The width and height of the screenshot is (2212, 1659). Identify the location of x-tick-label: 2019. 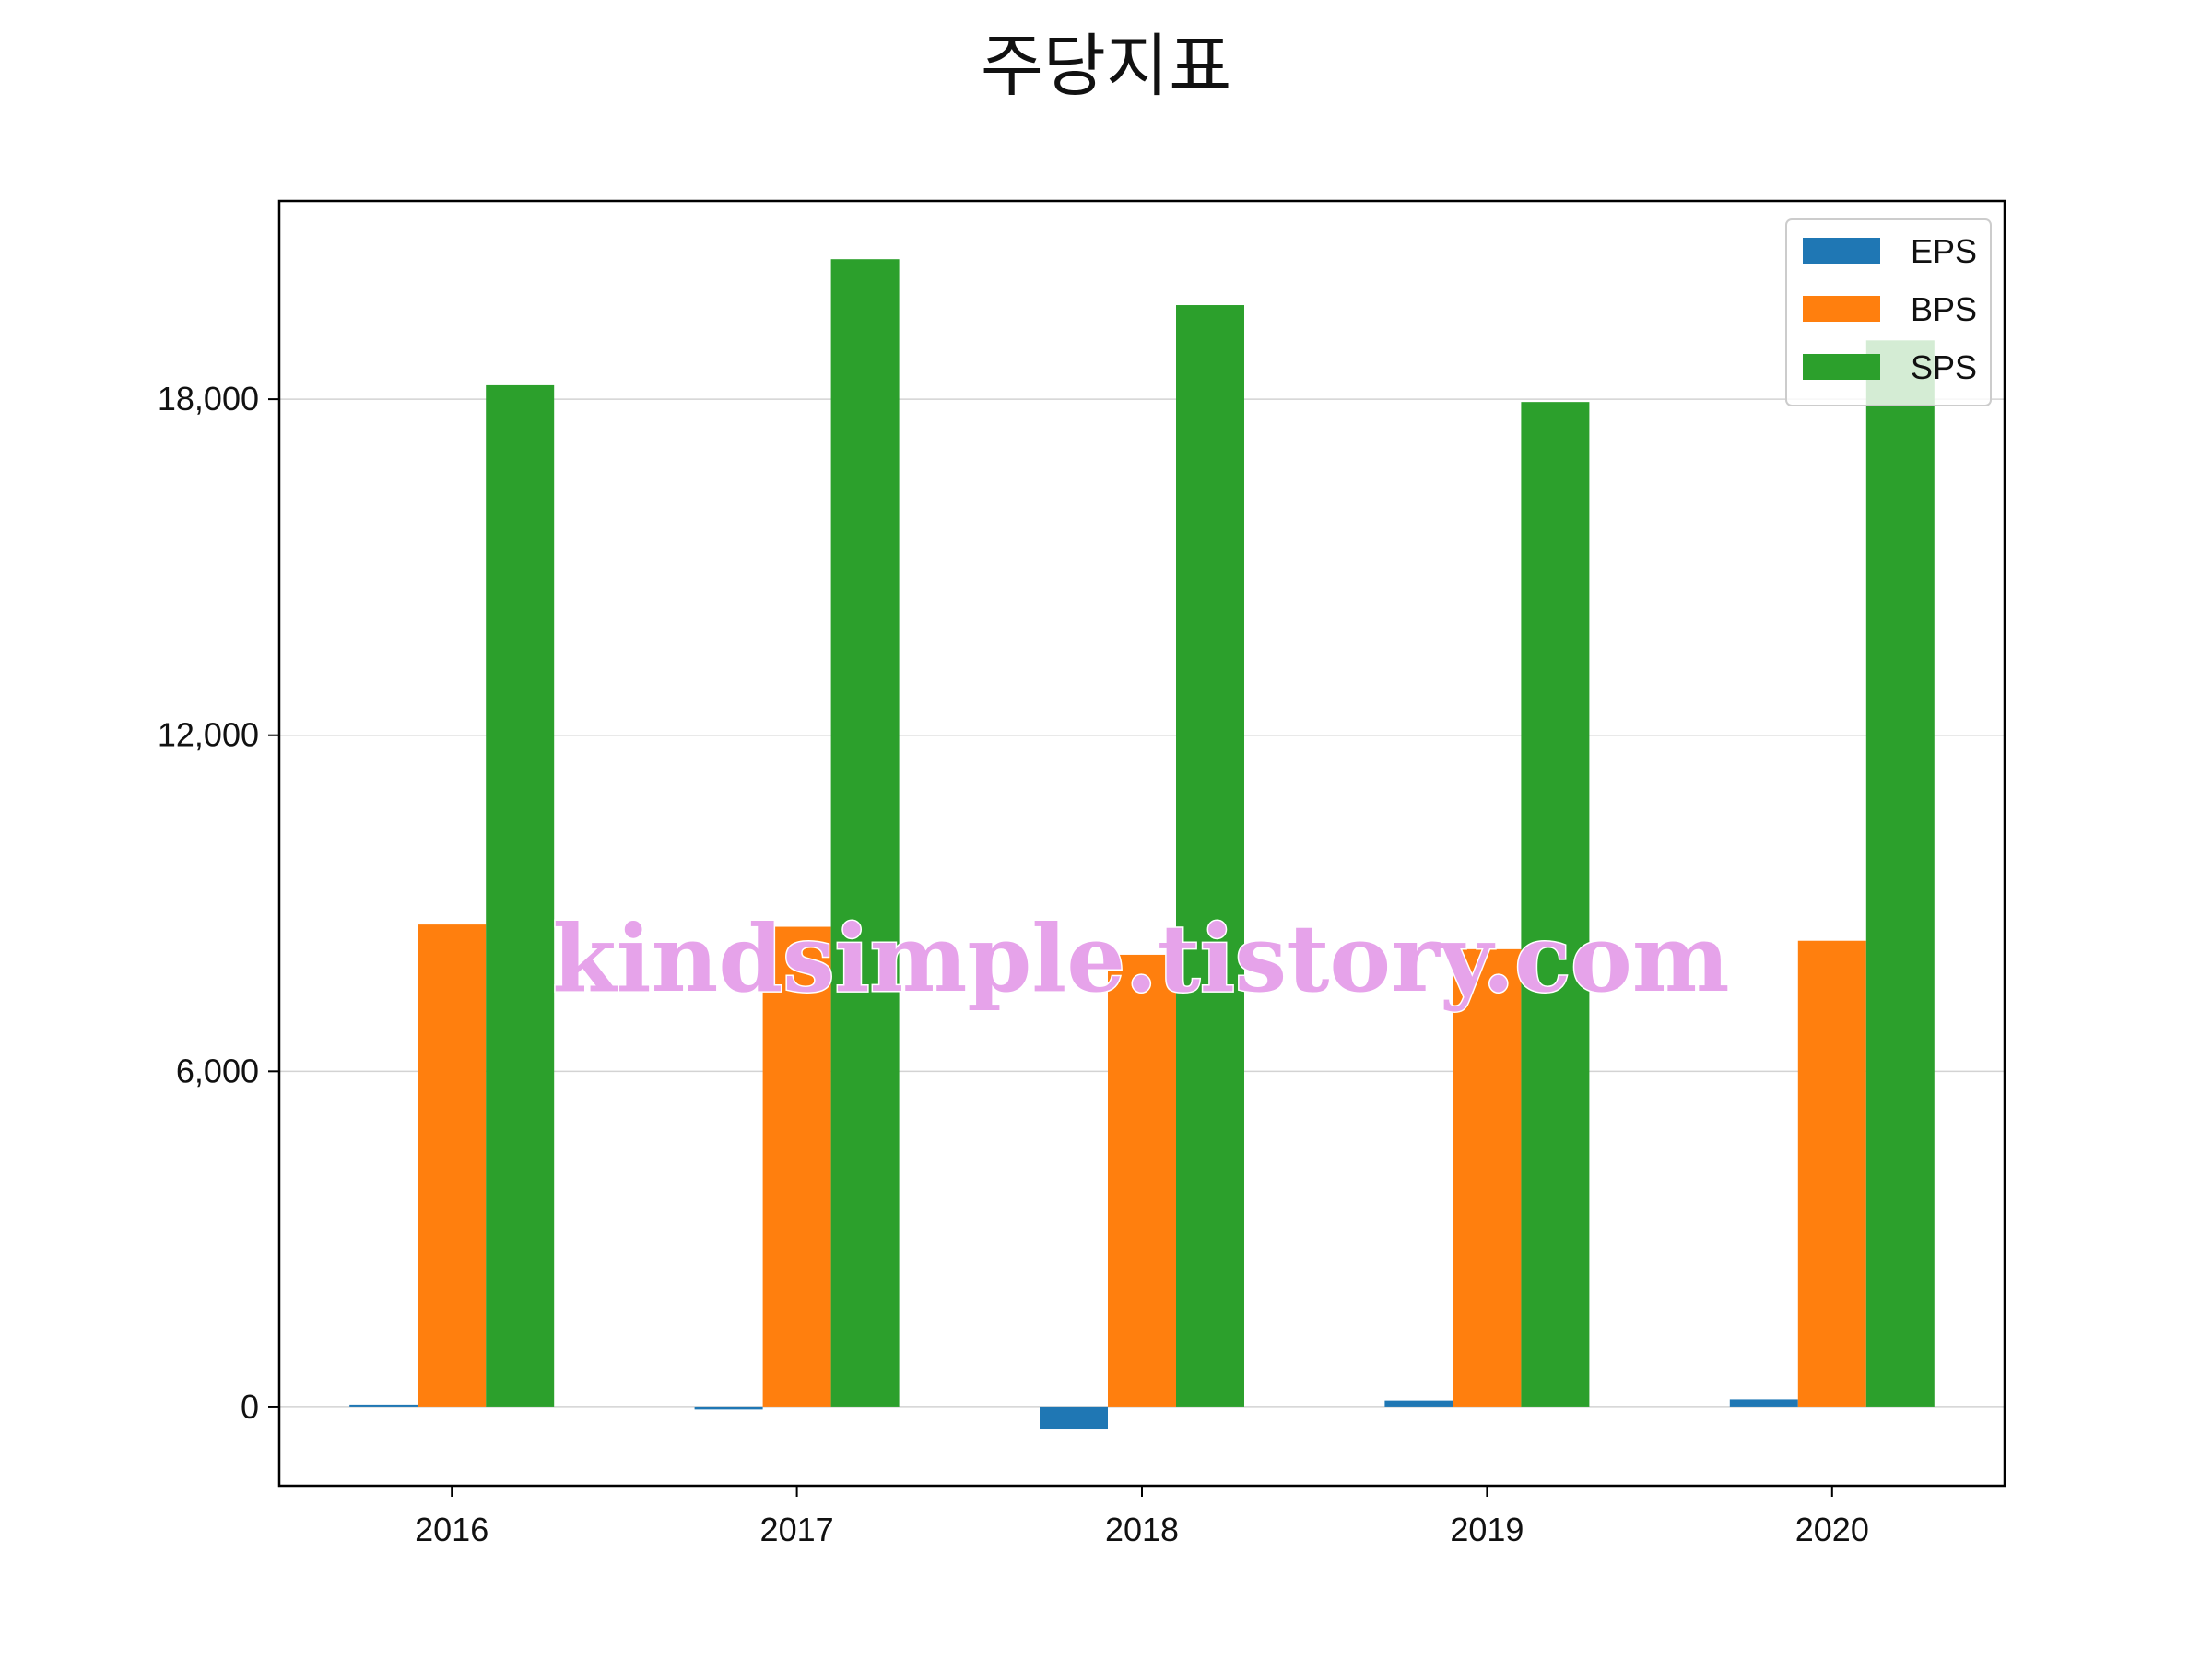
(1487, 1529).